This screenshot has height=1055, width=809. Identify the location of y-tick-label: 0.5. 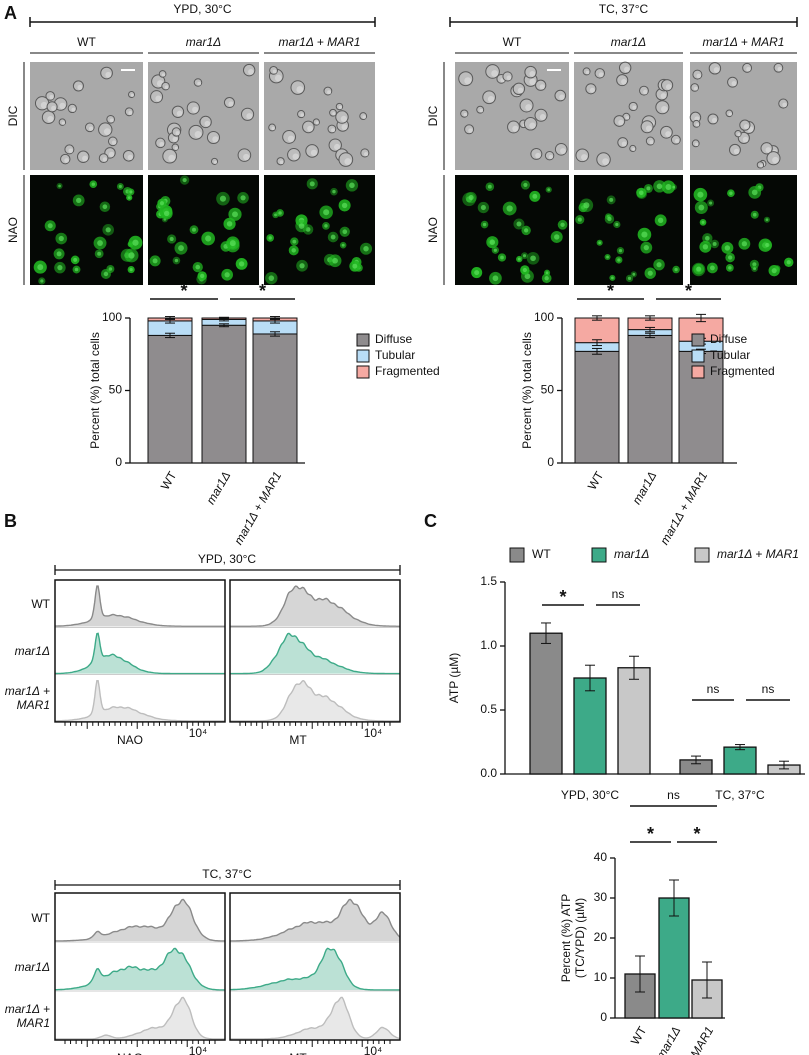
(488, 709).